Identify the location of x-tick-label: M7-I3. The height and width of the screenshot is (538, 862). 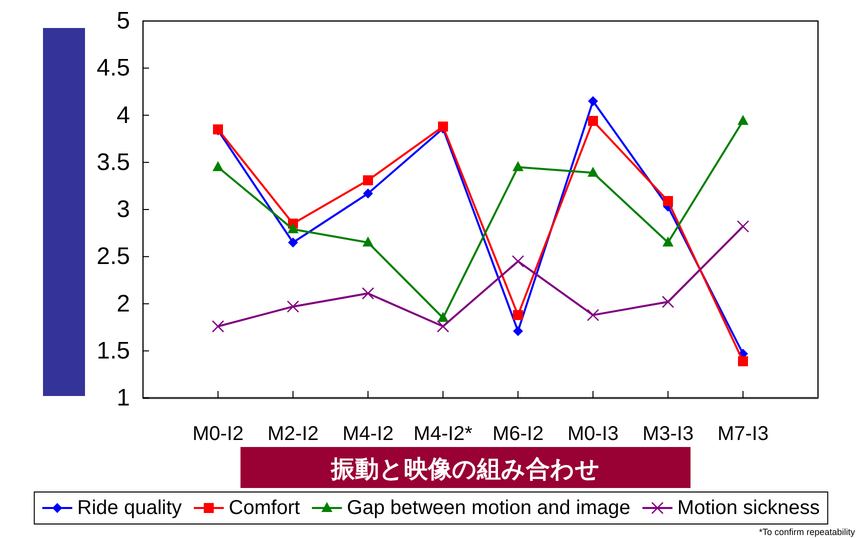
(743, 434).